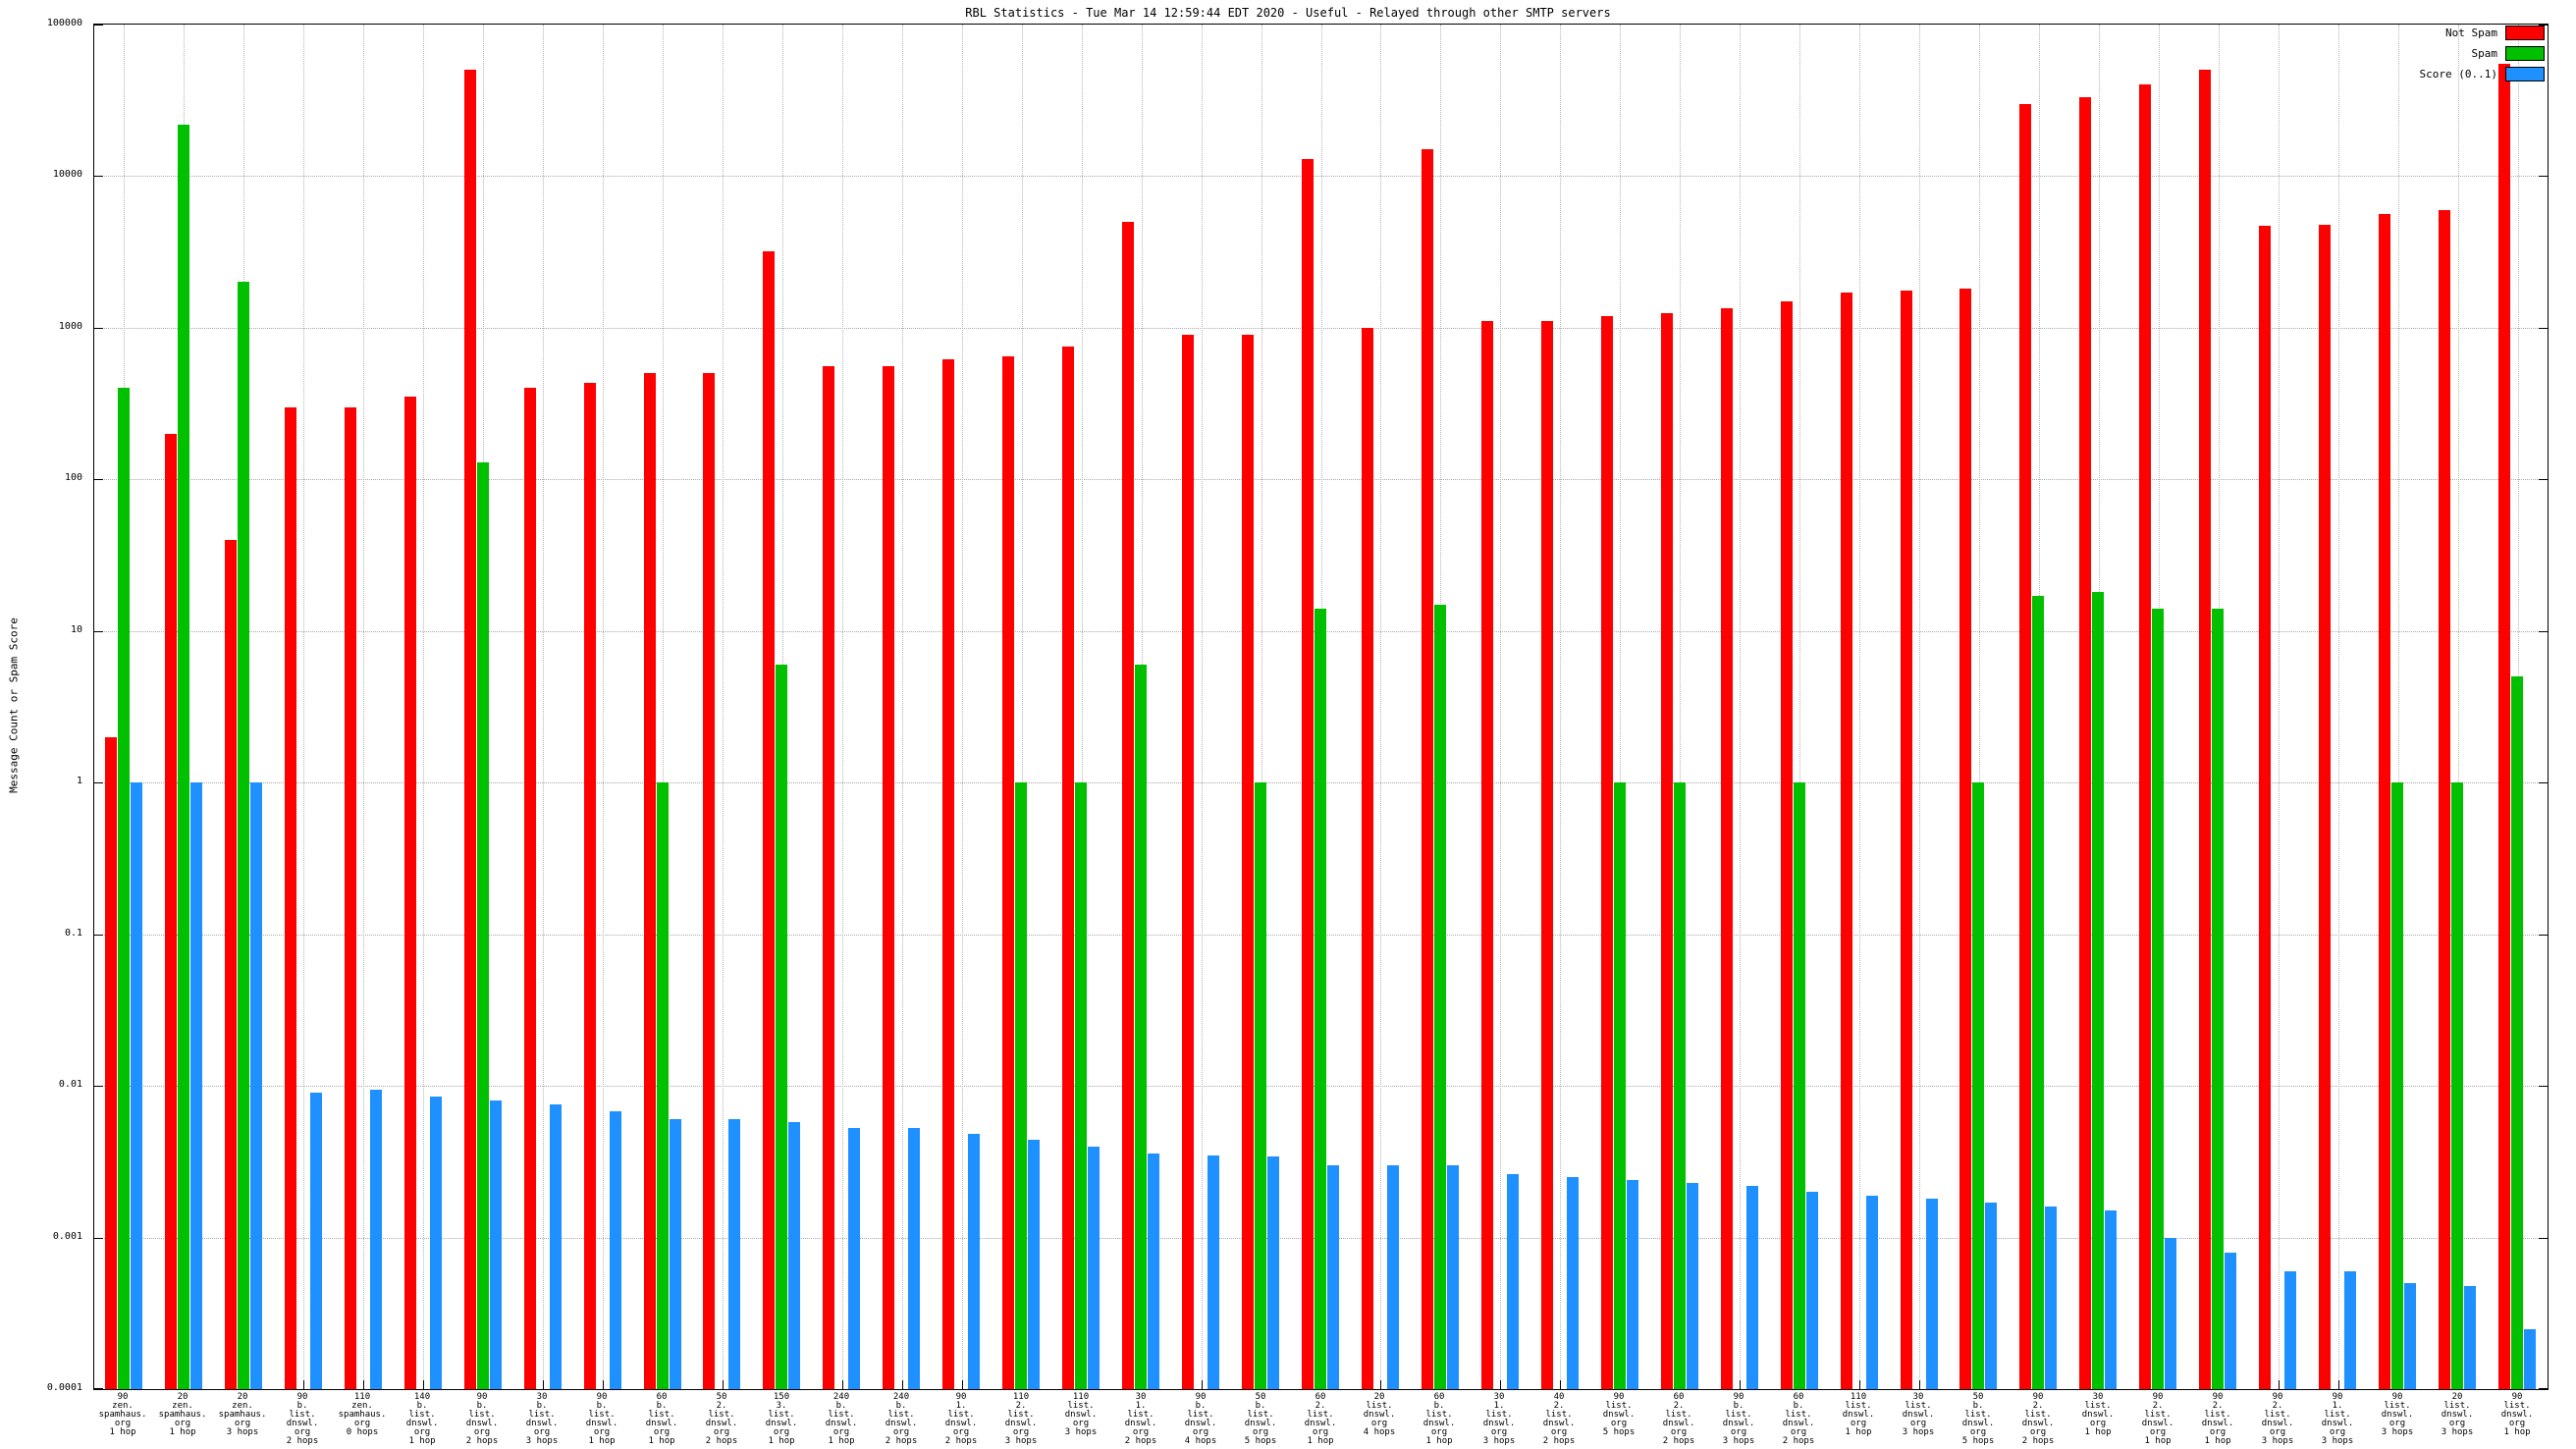 The image size is (2576, 1449). Describe the element at coordinates (1321, 479) in the screenshot. I see `y-grid-line` at that location.